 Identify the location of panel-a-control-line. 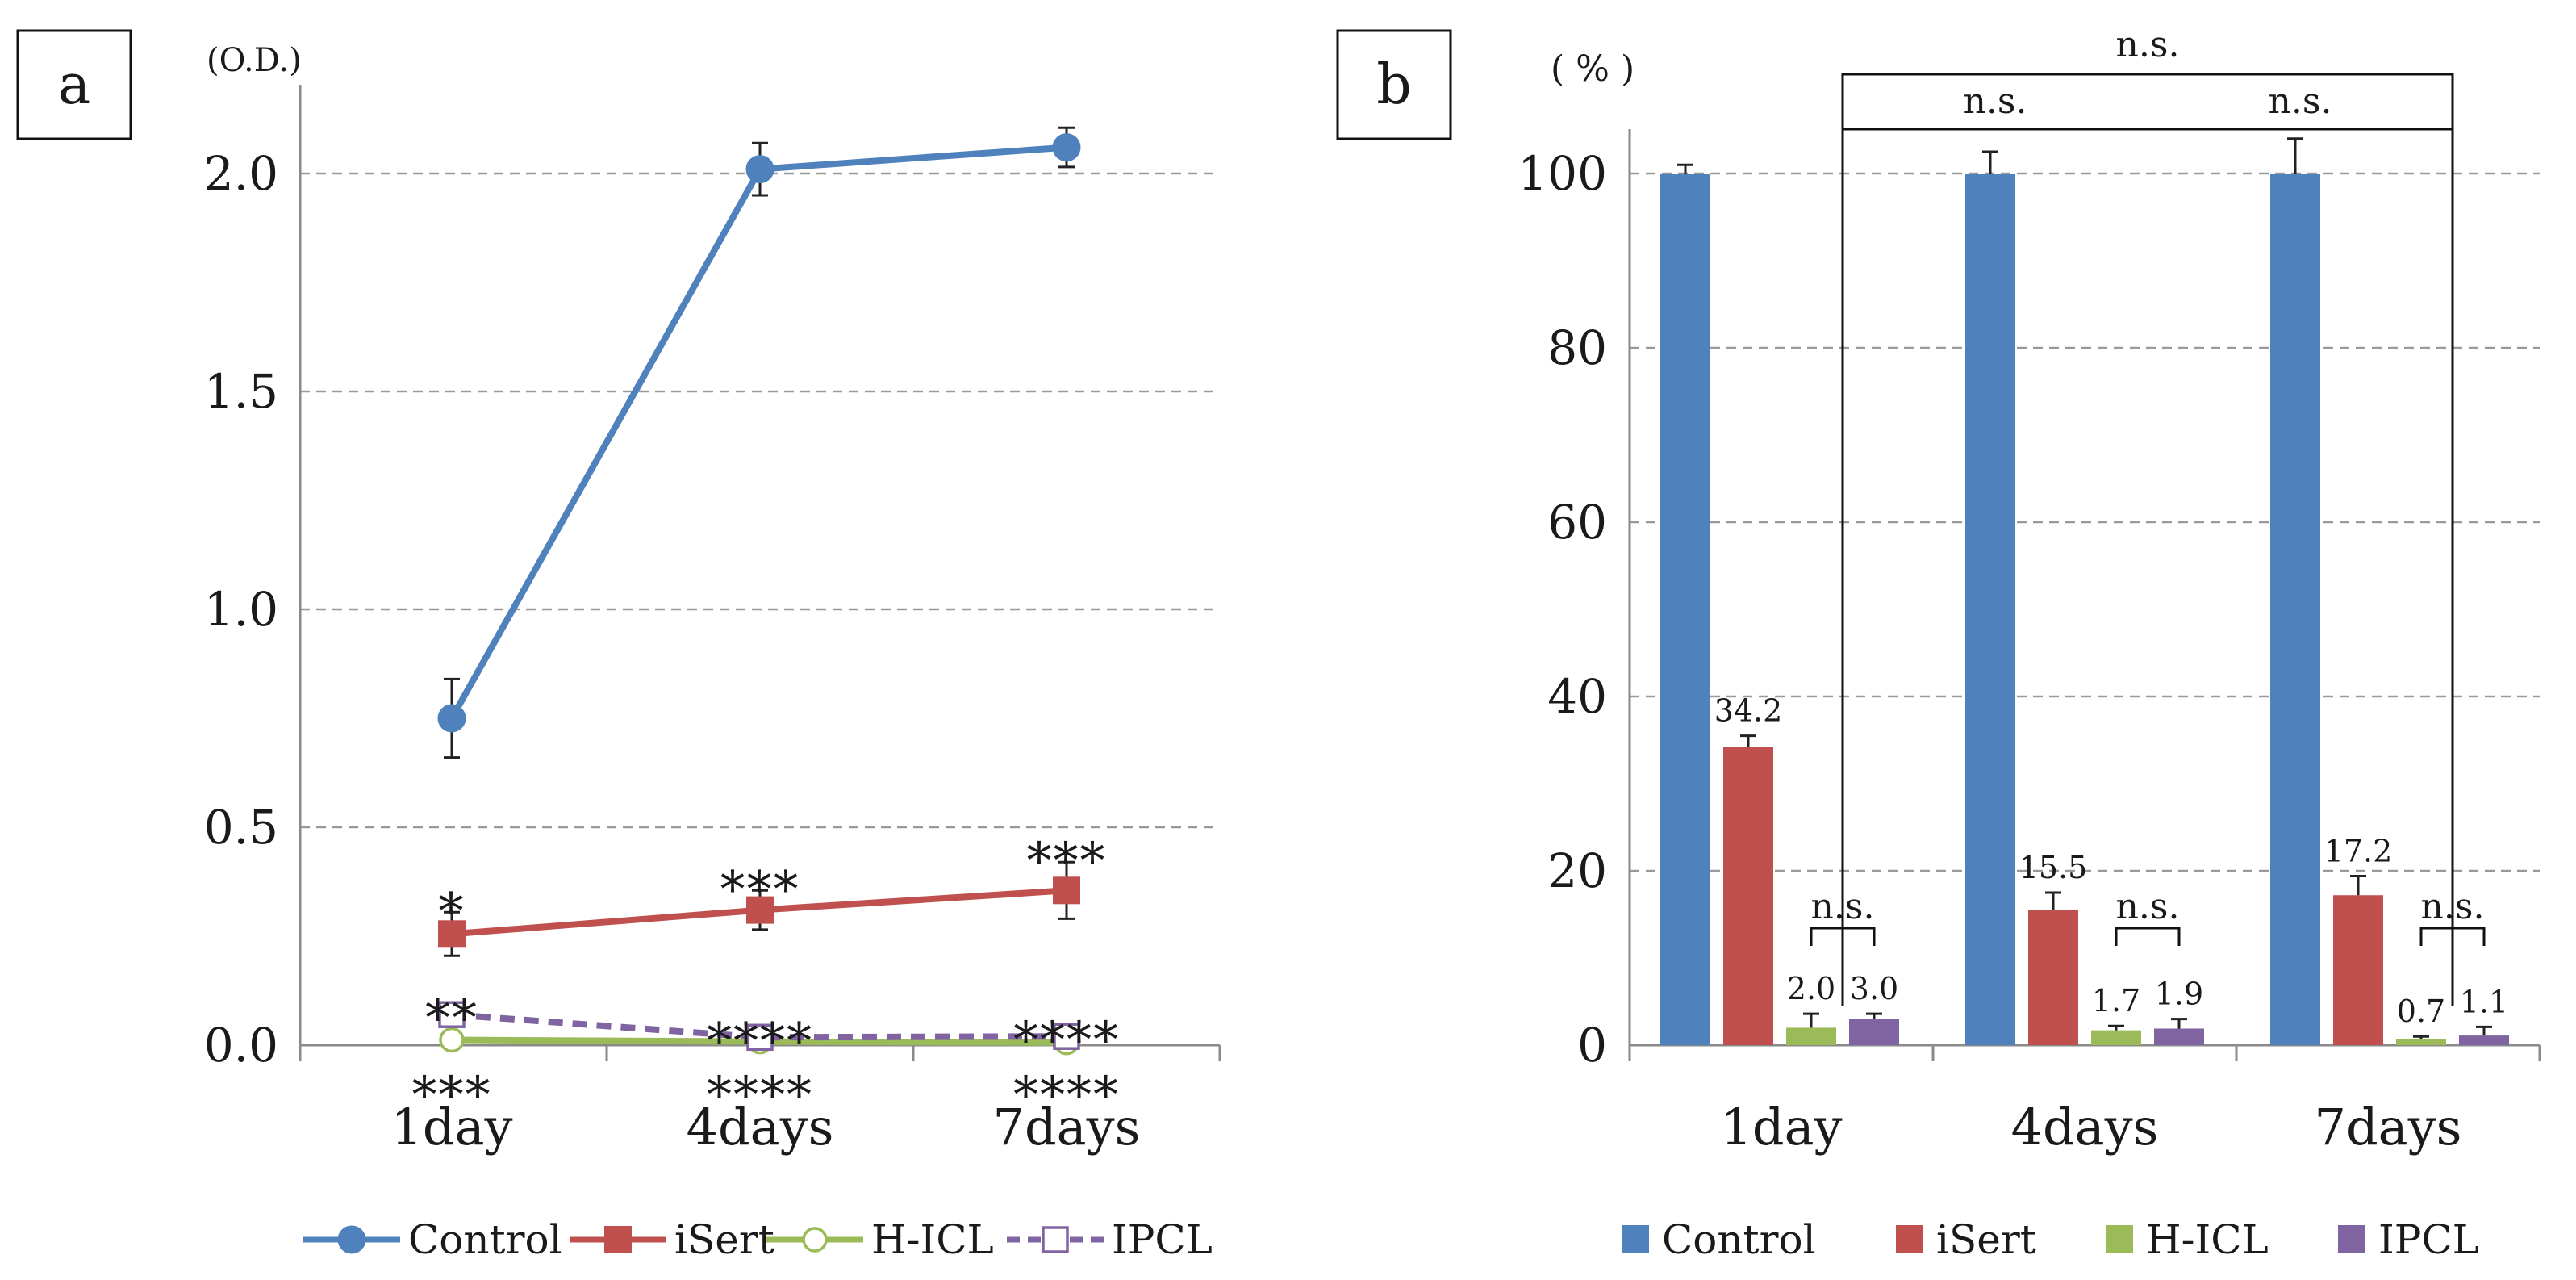
(758, 432).